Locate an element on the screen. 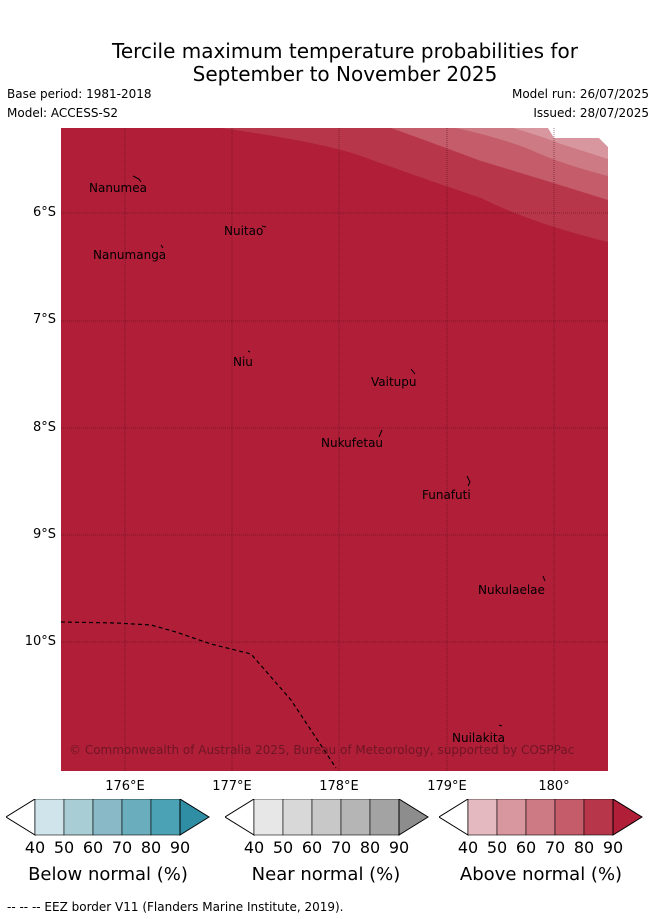 The width and height of the screenshot is (655, 919). place-nukulaelae: Nukulaelae is located at coordinates (511, 590).